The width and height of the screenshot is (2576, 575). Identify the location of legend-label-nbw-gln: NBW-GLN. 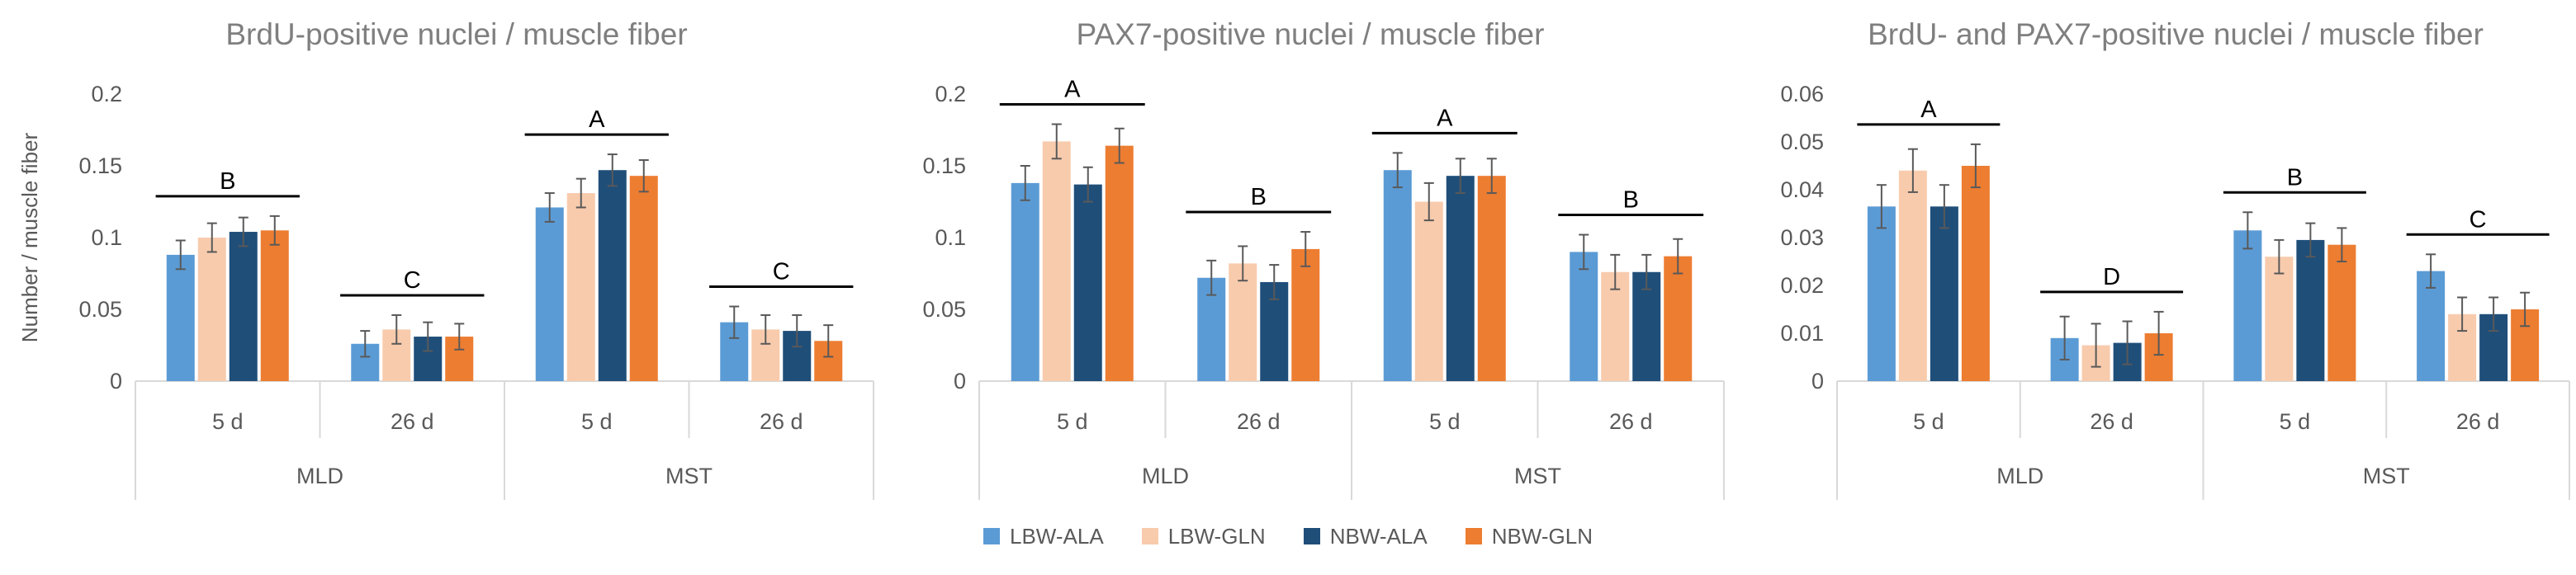
(1542, 536).